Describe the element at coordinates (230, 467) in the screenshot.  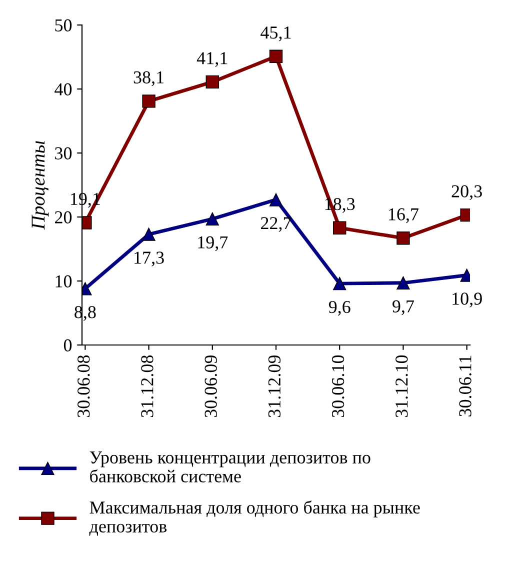
I see `legend-label: Уровень концентрации депозитов по банковской системе` at that location.